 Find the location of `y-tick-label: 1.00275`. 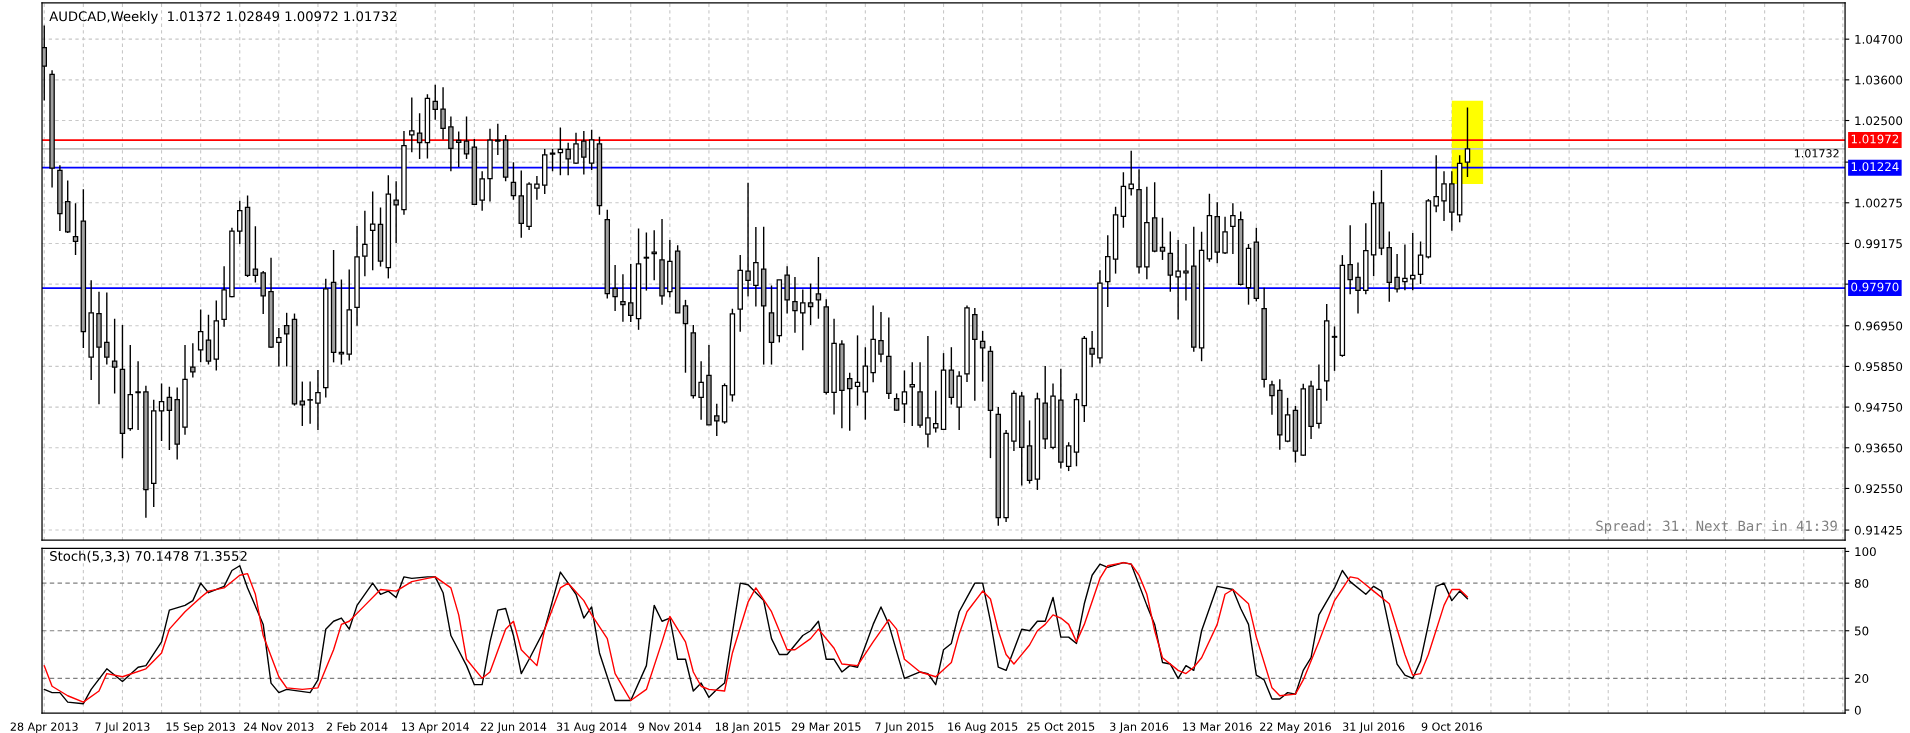

y-tick-label: 1.00275 is located at coordinates (1878, 203).